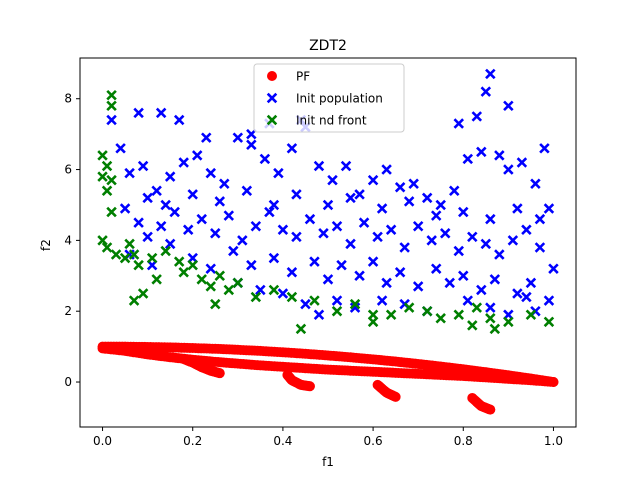  What do you see at coordinates (46, 245) in the screenshot?
I see `y-axis-label: f2` at bounding box center [46, 245].